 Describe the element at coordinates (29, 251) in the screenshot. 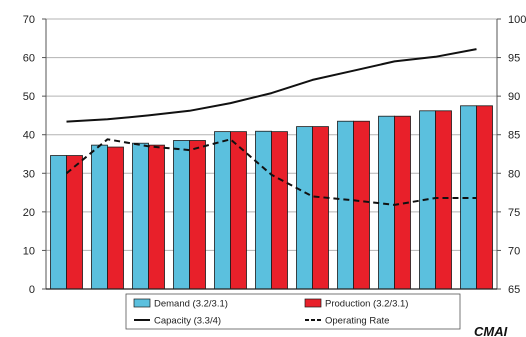

I see `left-tick-label: 10` at that location.